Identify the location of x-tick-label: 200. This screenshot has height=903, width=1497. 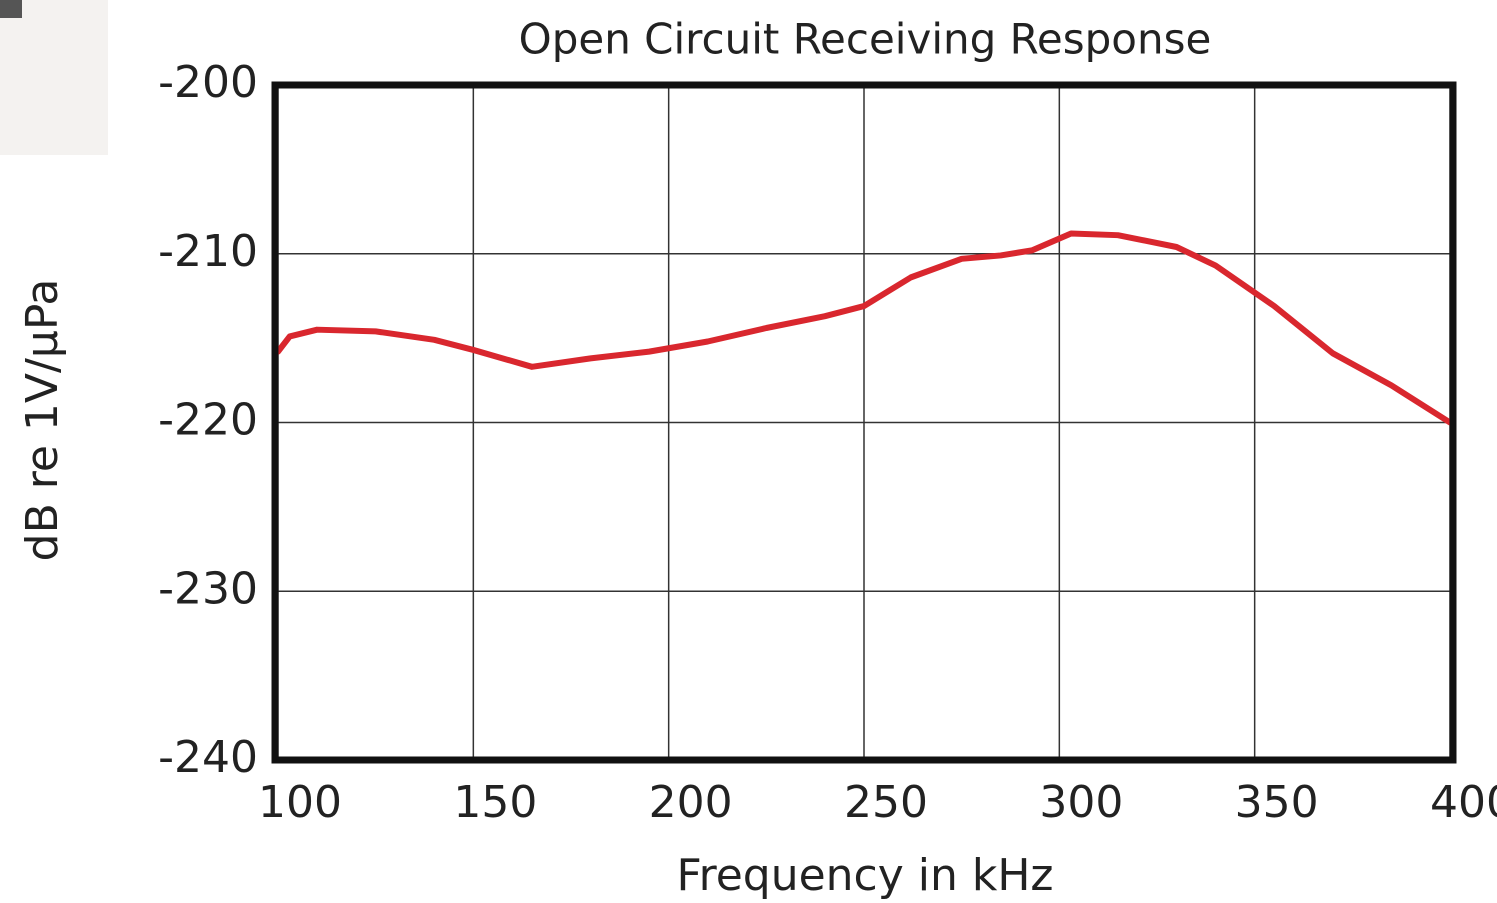
(691, 802).